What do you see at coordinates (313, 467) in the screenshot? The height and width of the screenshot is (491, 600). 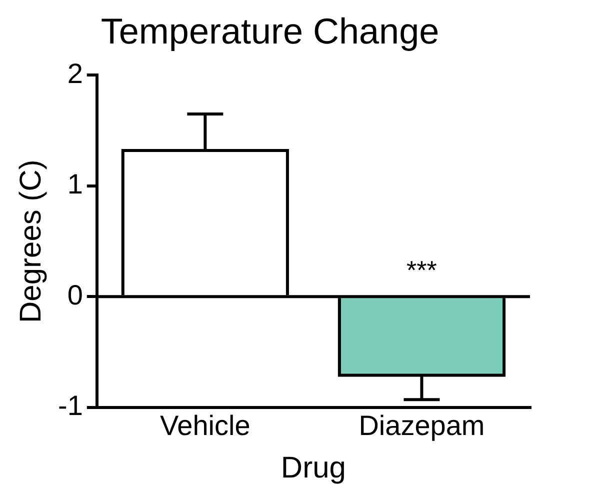 I see `x-axis-title: Drug` at bounding box center [313, 467].